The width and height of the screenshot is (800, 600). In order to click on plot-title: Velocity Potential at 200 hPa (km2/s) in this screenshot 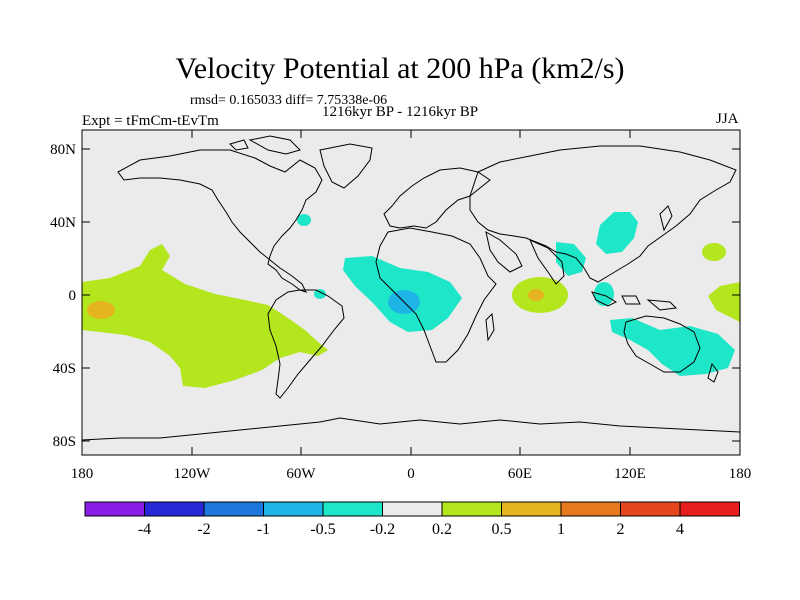, I will do `click(400, 68)`.